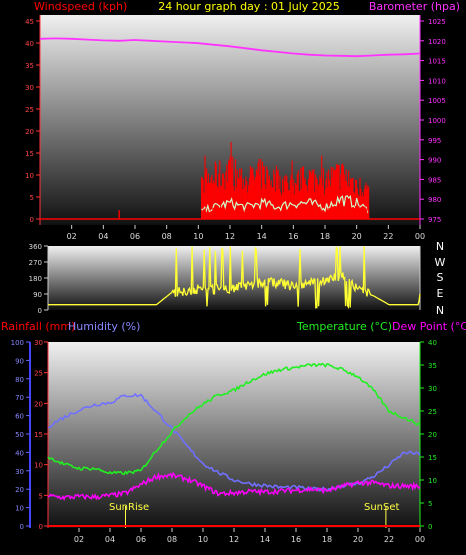 The image size is (466, 555). Describe the element at coordinates (437, 101) in the screenshot. I see `barometer-tick-label: 1005` at that location.